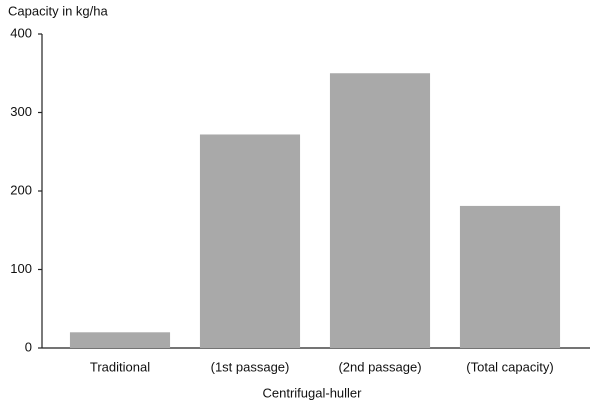 This screenshot has height=410, width=594. I want to click on x-tick-label: (1st passage), so click(250, 366).